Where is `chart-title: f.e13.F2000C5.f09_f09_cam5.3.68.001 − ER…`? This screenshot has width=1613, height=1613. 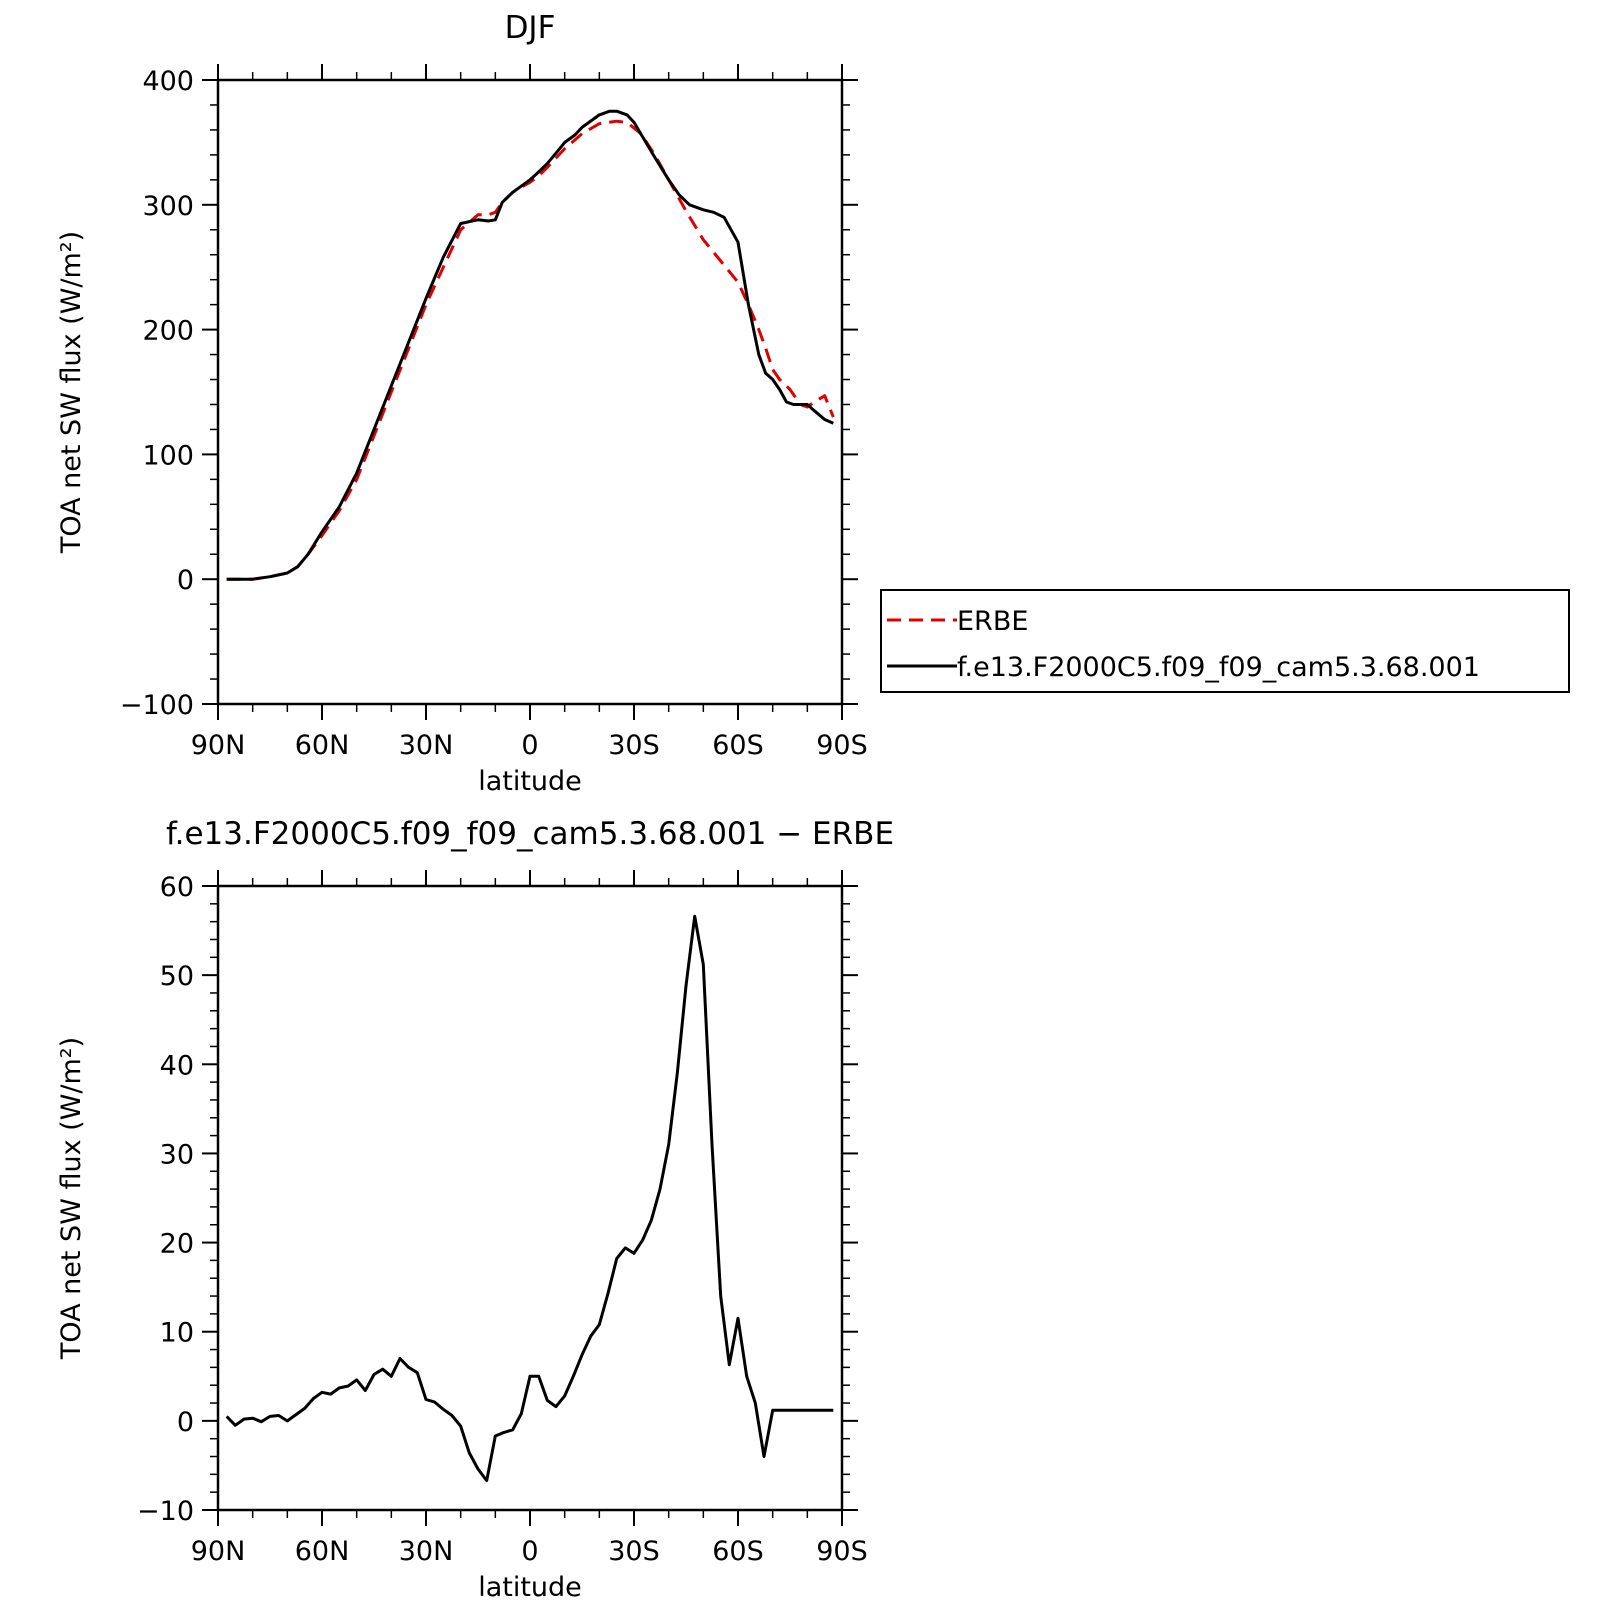 chart-title: f.e13.F2000C5.f09_f09_cam5.3.68.001 − ER… is located at coordinates (530, 834).